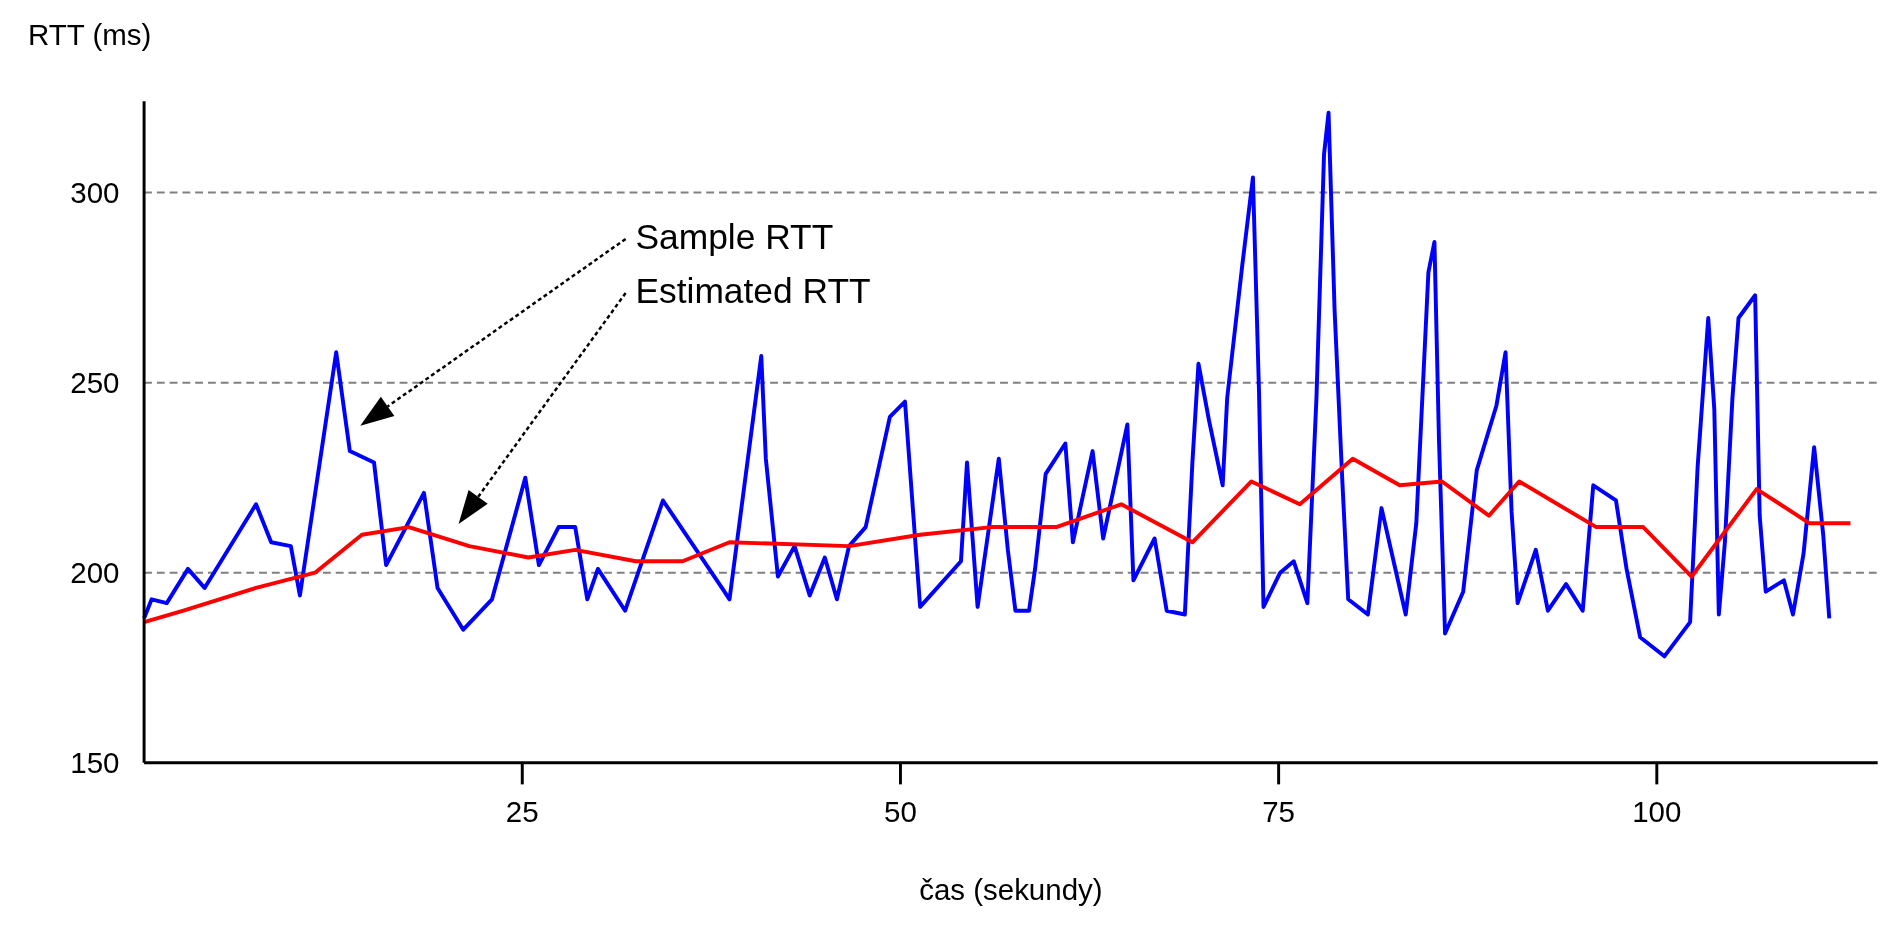 The height and width of the screenshot is (928, 1894). Describe the element at coordinates (900, 811) in the screenshot. I see `x-tick-label: 50` at that location.